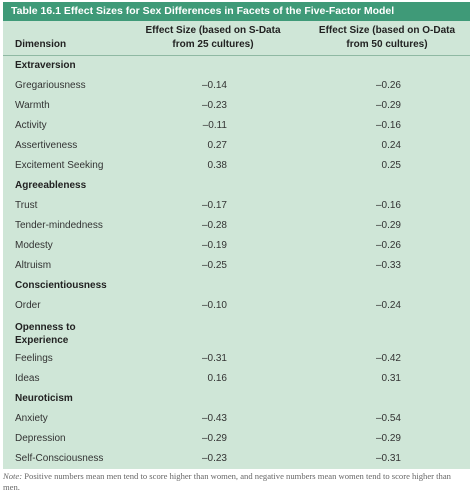 This screenshot has height=500, width=473. I want to click on s-data-value: –0.31, so click(214, 358).